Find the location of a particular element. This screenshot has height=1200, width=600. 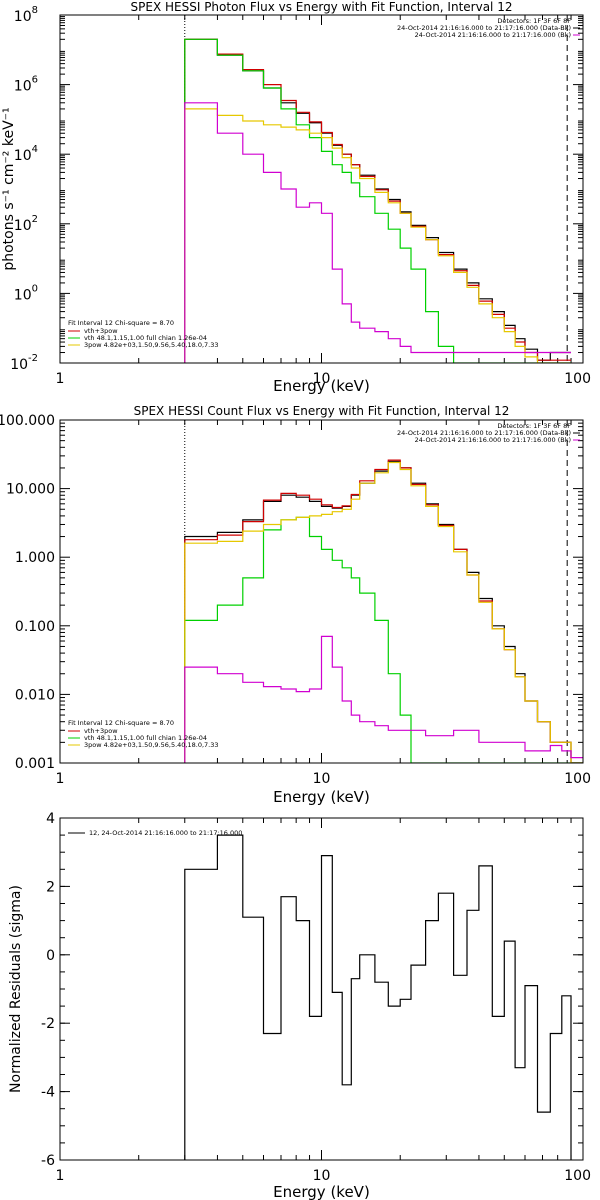

y-tick-exponent: 2 is located at coordinates (35, 219).